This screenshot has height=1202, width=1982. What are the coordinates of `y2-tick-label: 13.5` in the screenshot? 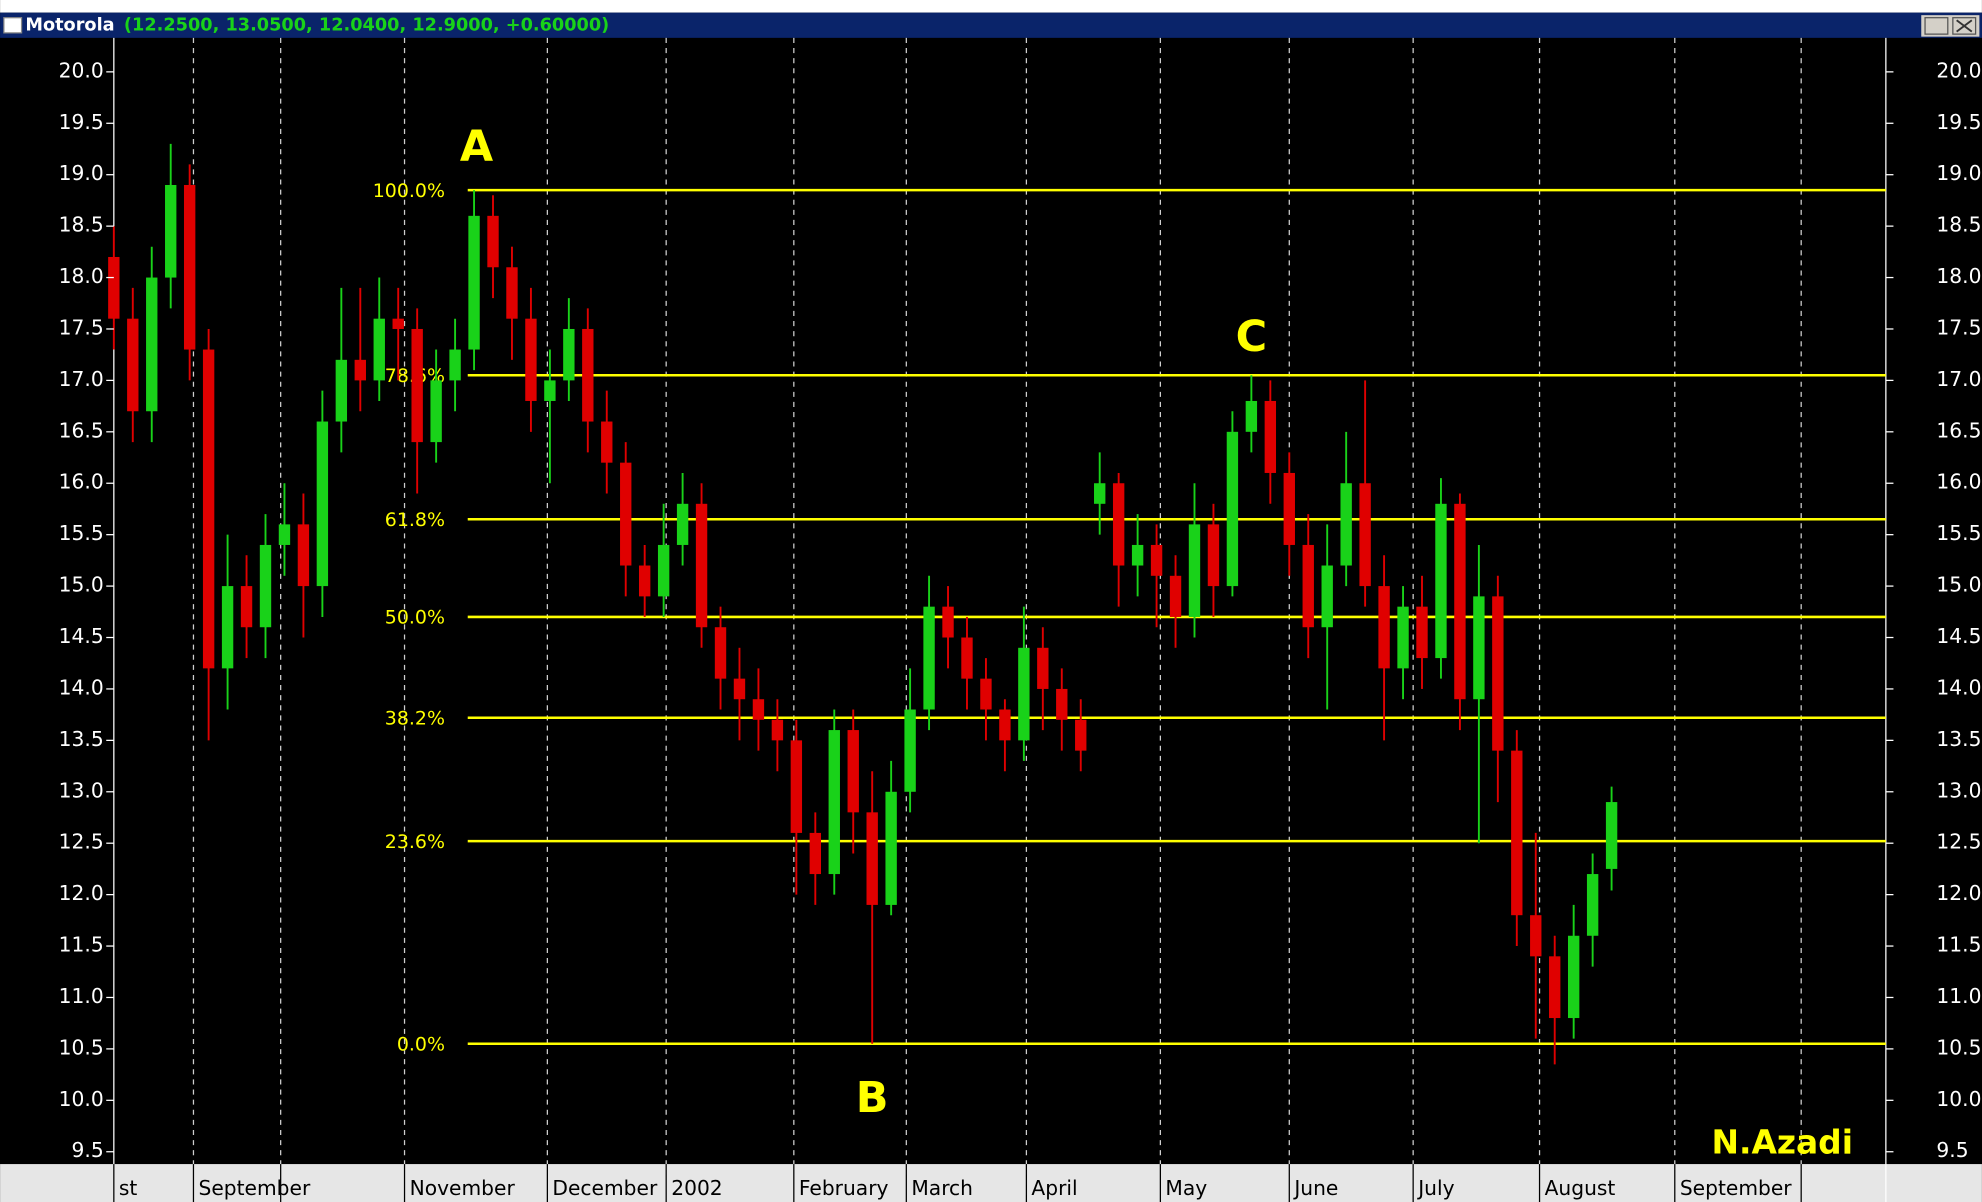 It's located at (1958, 739).